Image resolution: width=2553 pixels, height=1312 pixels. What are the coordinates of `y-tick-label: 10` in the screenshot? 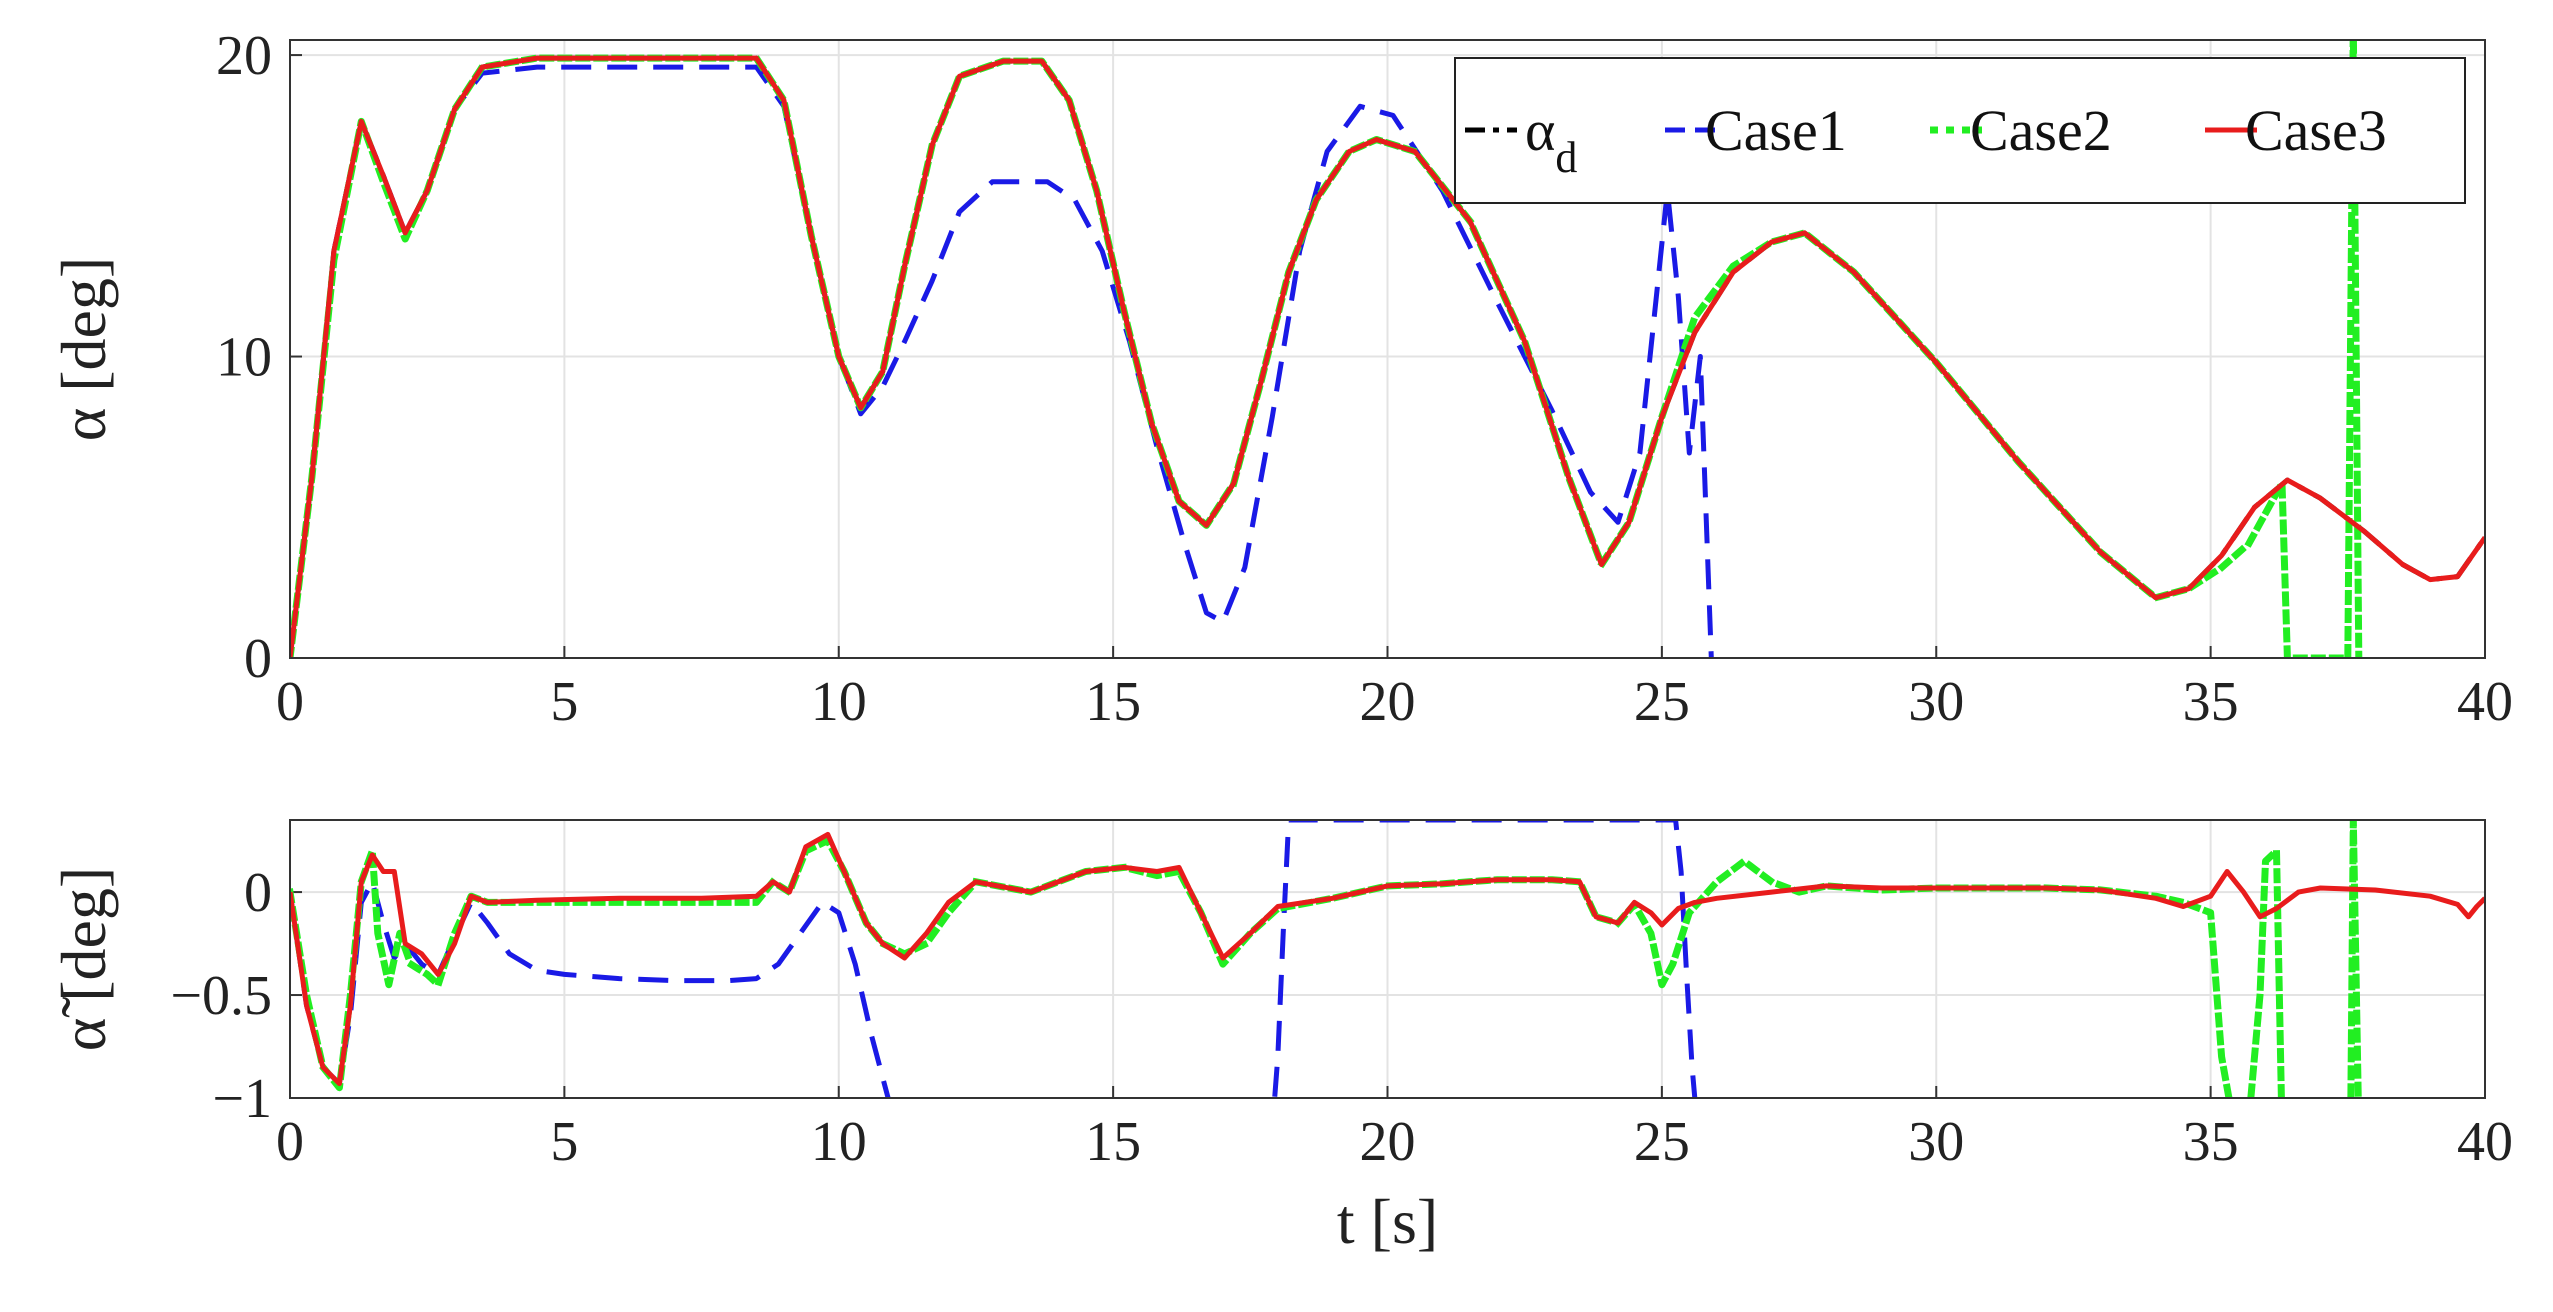 It's located at (244, 358).